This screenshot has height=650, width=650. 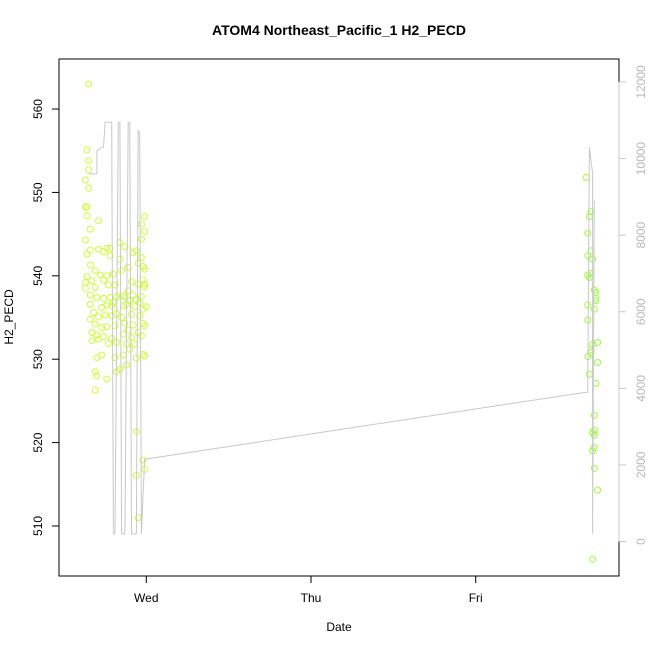 I want to click on x-tick-label: Wed, so click(x=146, y=598).